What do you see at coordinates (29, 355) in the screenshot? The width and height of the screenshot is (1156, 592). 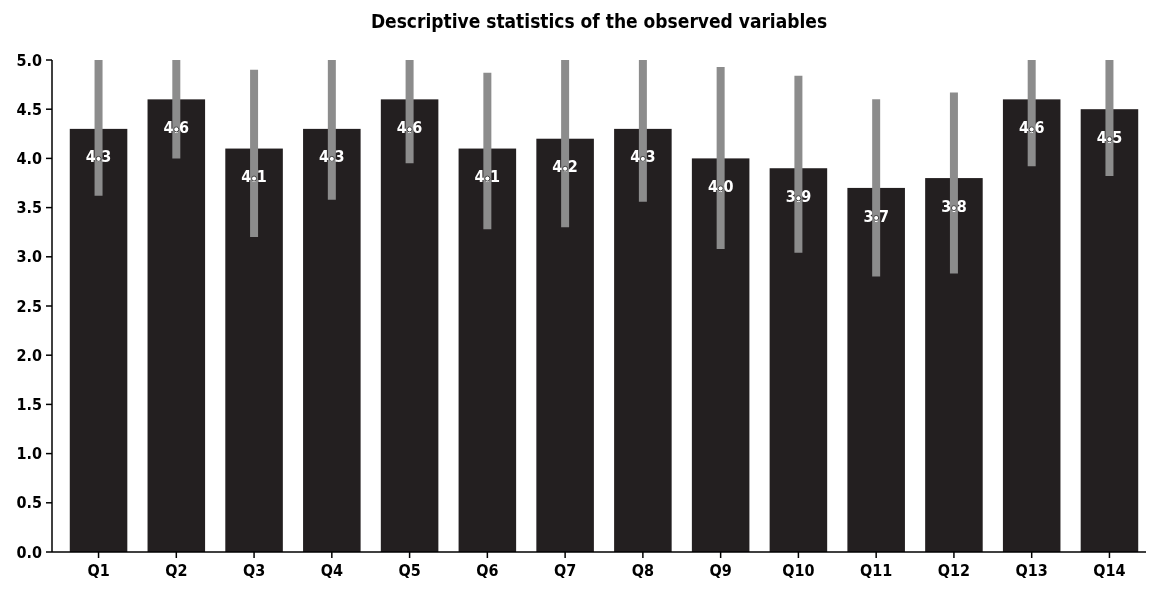 I see `y-tick-label: 2.0` at bounding box center [29, 355].